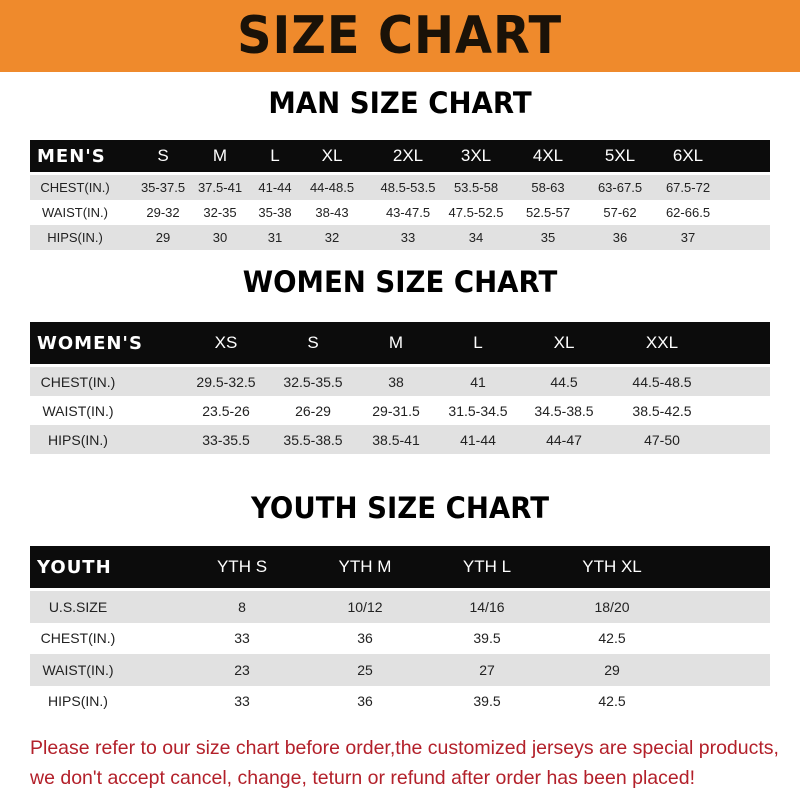 This screenshot has width=800, height=800. Describe the element at coordinates (408, 212) in the screenshot. I see `measurement-value: 43-47.5` at that location.